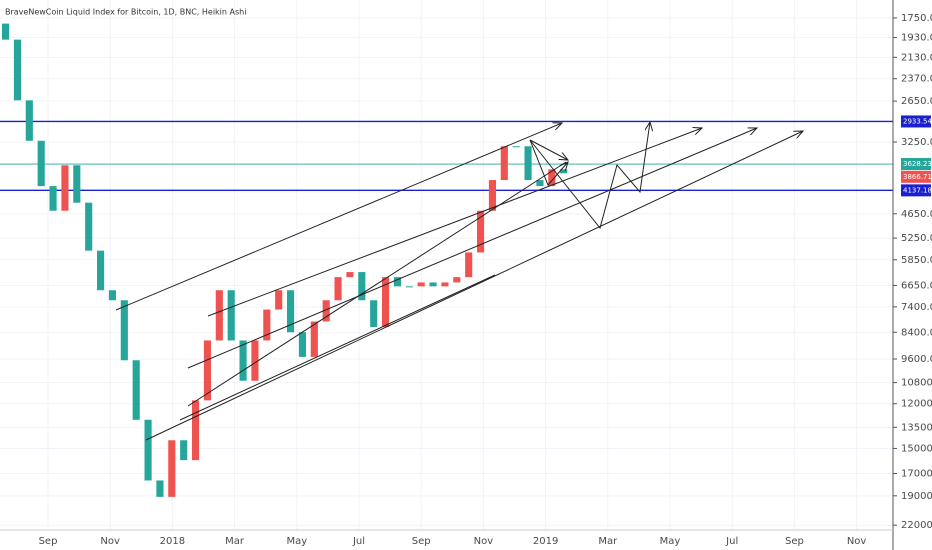  Describe the element at coordinates (446, 156) in the screenshot. I see `levels` at that location.